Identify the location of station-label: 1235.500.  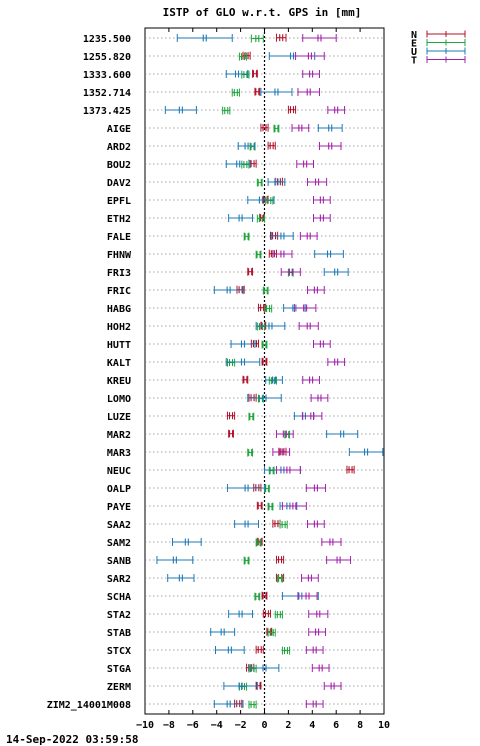
(107, 39).